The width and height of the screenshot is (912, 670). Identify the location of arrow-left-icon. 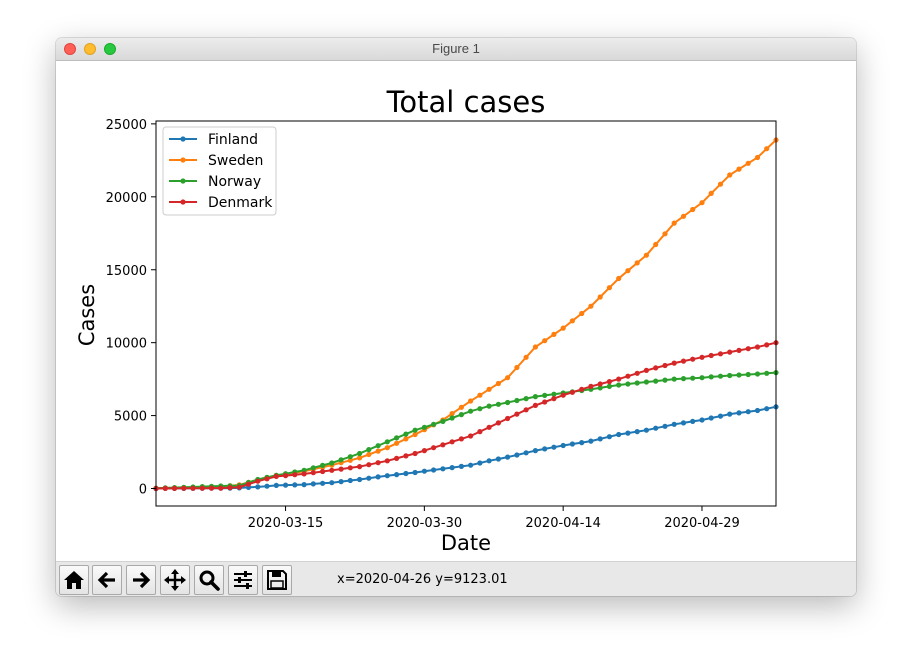
(106, 580).